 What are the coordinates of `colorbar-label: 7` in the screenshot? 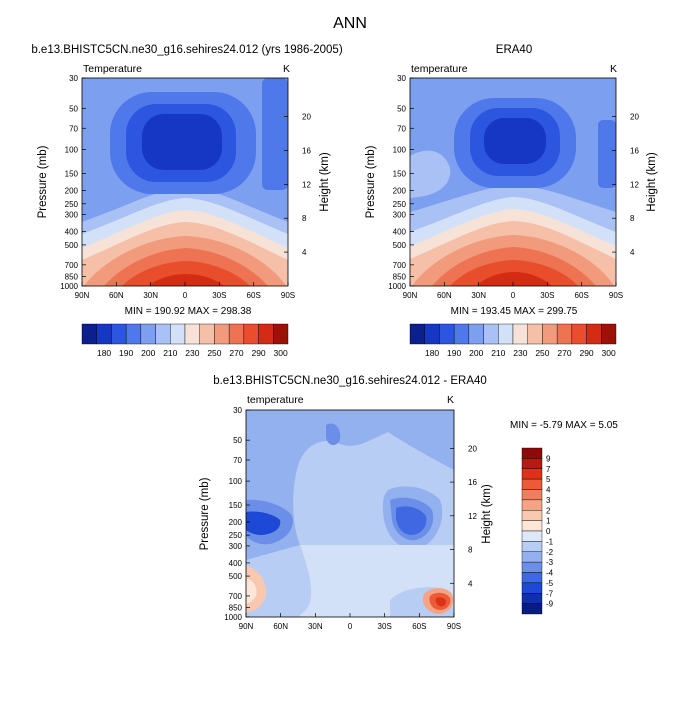 It's located at (548, 469).